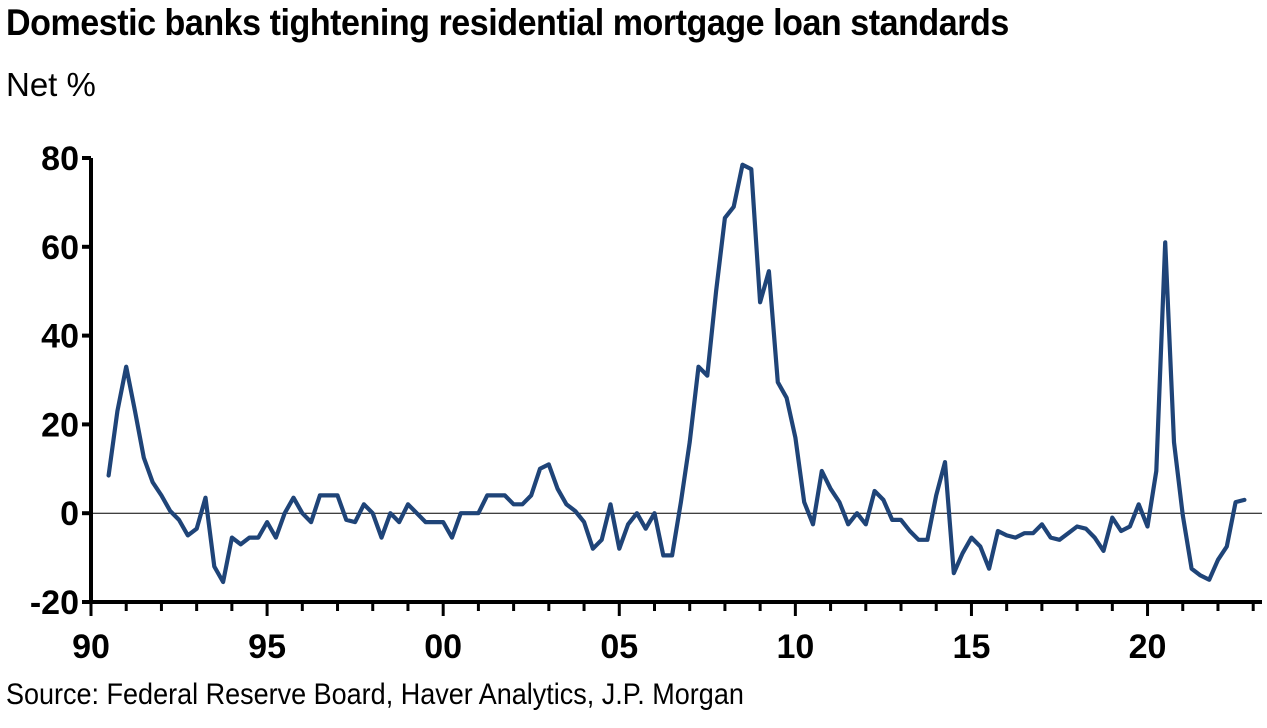 The image size is (1267, 728). What do you see at coordinates (663, 634) in the screenshot?
I see `x-axis-ticks: 90 95 00 05 10 15 20` at bounding box center [663, 634].